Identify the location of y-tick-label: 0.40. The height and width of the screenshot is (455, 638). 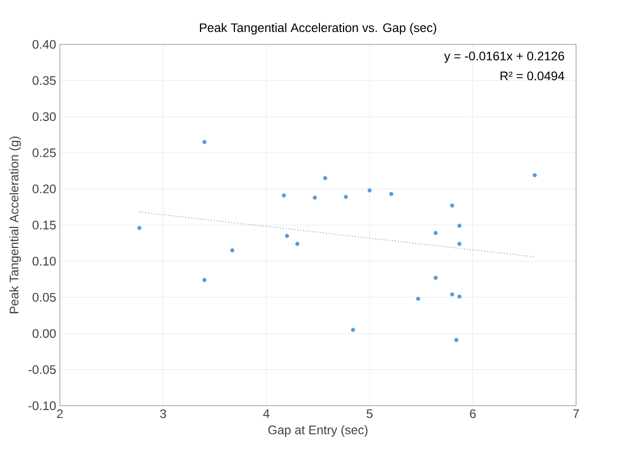
(44, 44).